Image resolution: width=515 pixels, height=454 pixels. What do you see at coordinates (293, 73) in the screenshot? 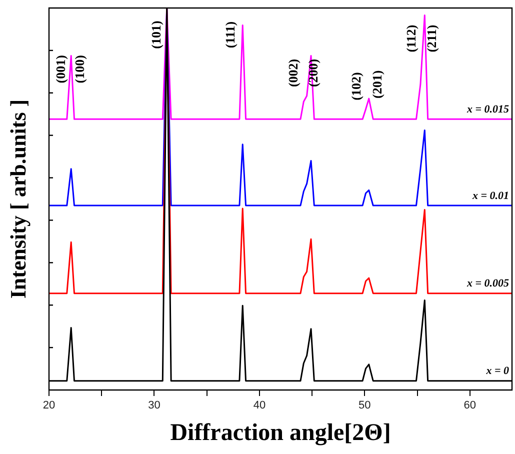
I see `annotation: (002)` at bounding box center [293, 73].